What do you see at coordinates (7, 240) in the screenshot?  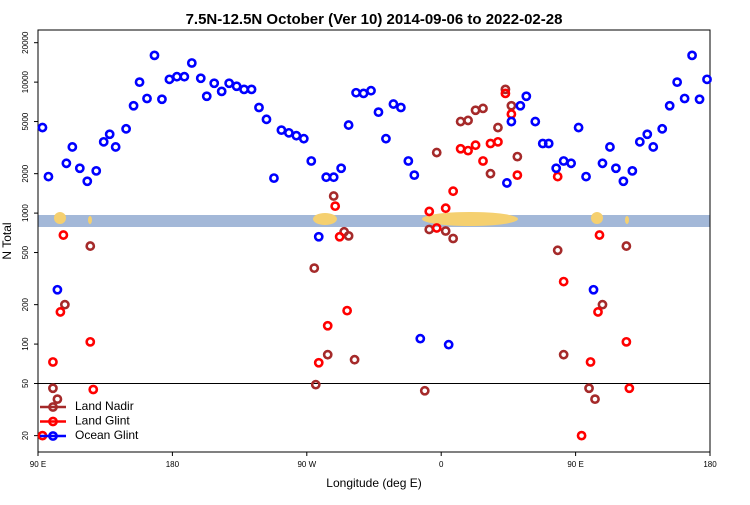 I see `y-axis-label: N Total` at bounding box center [7, 240].